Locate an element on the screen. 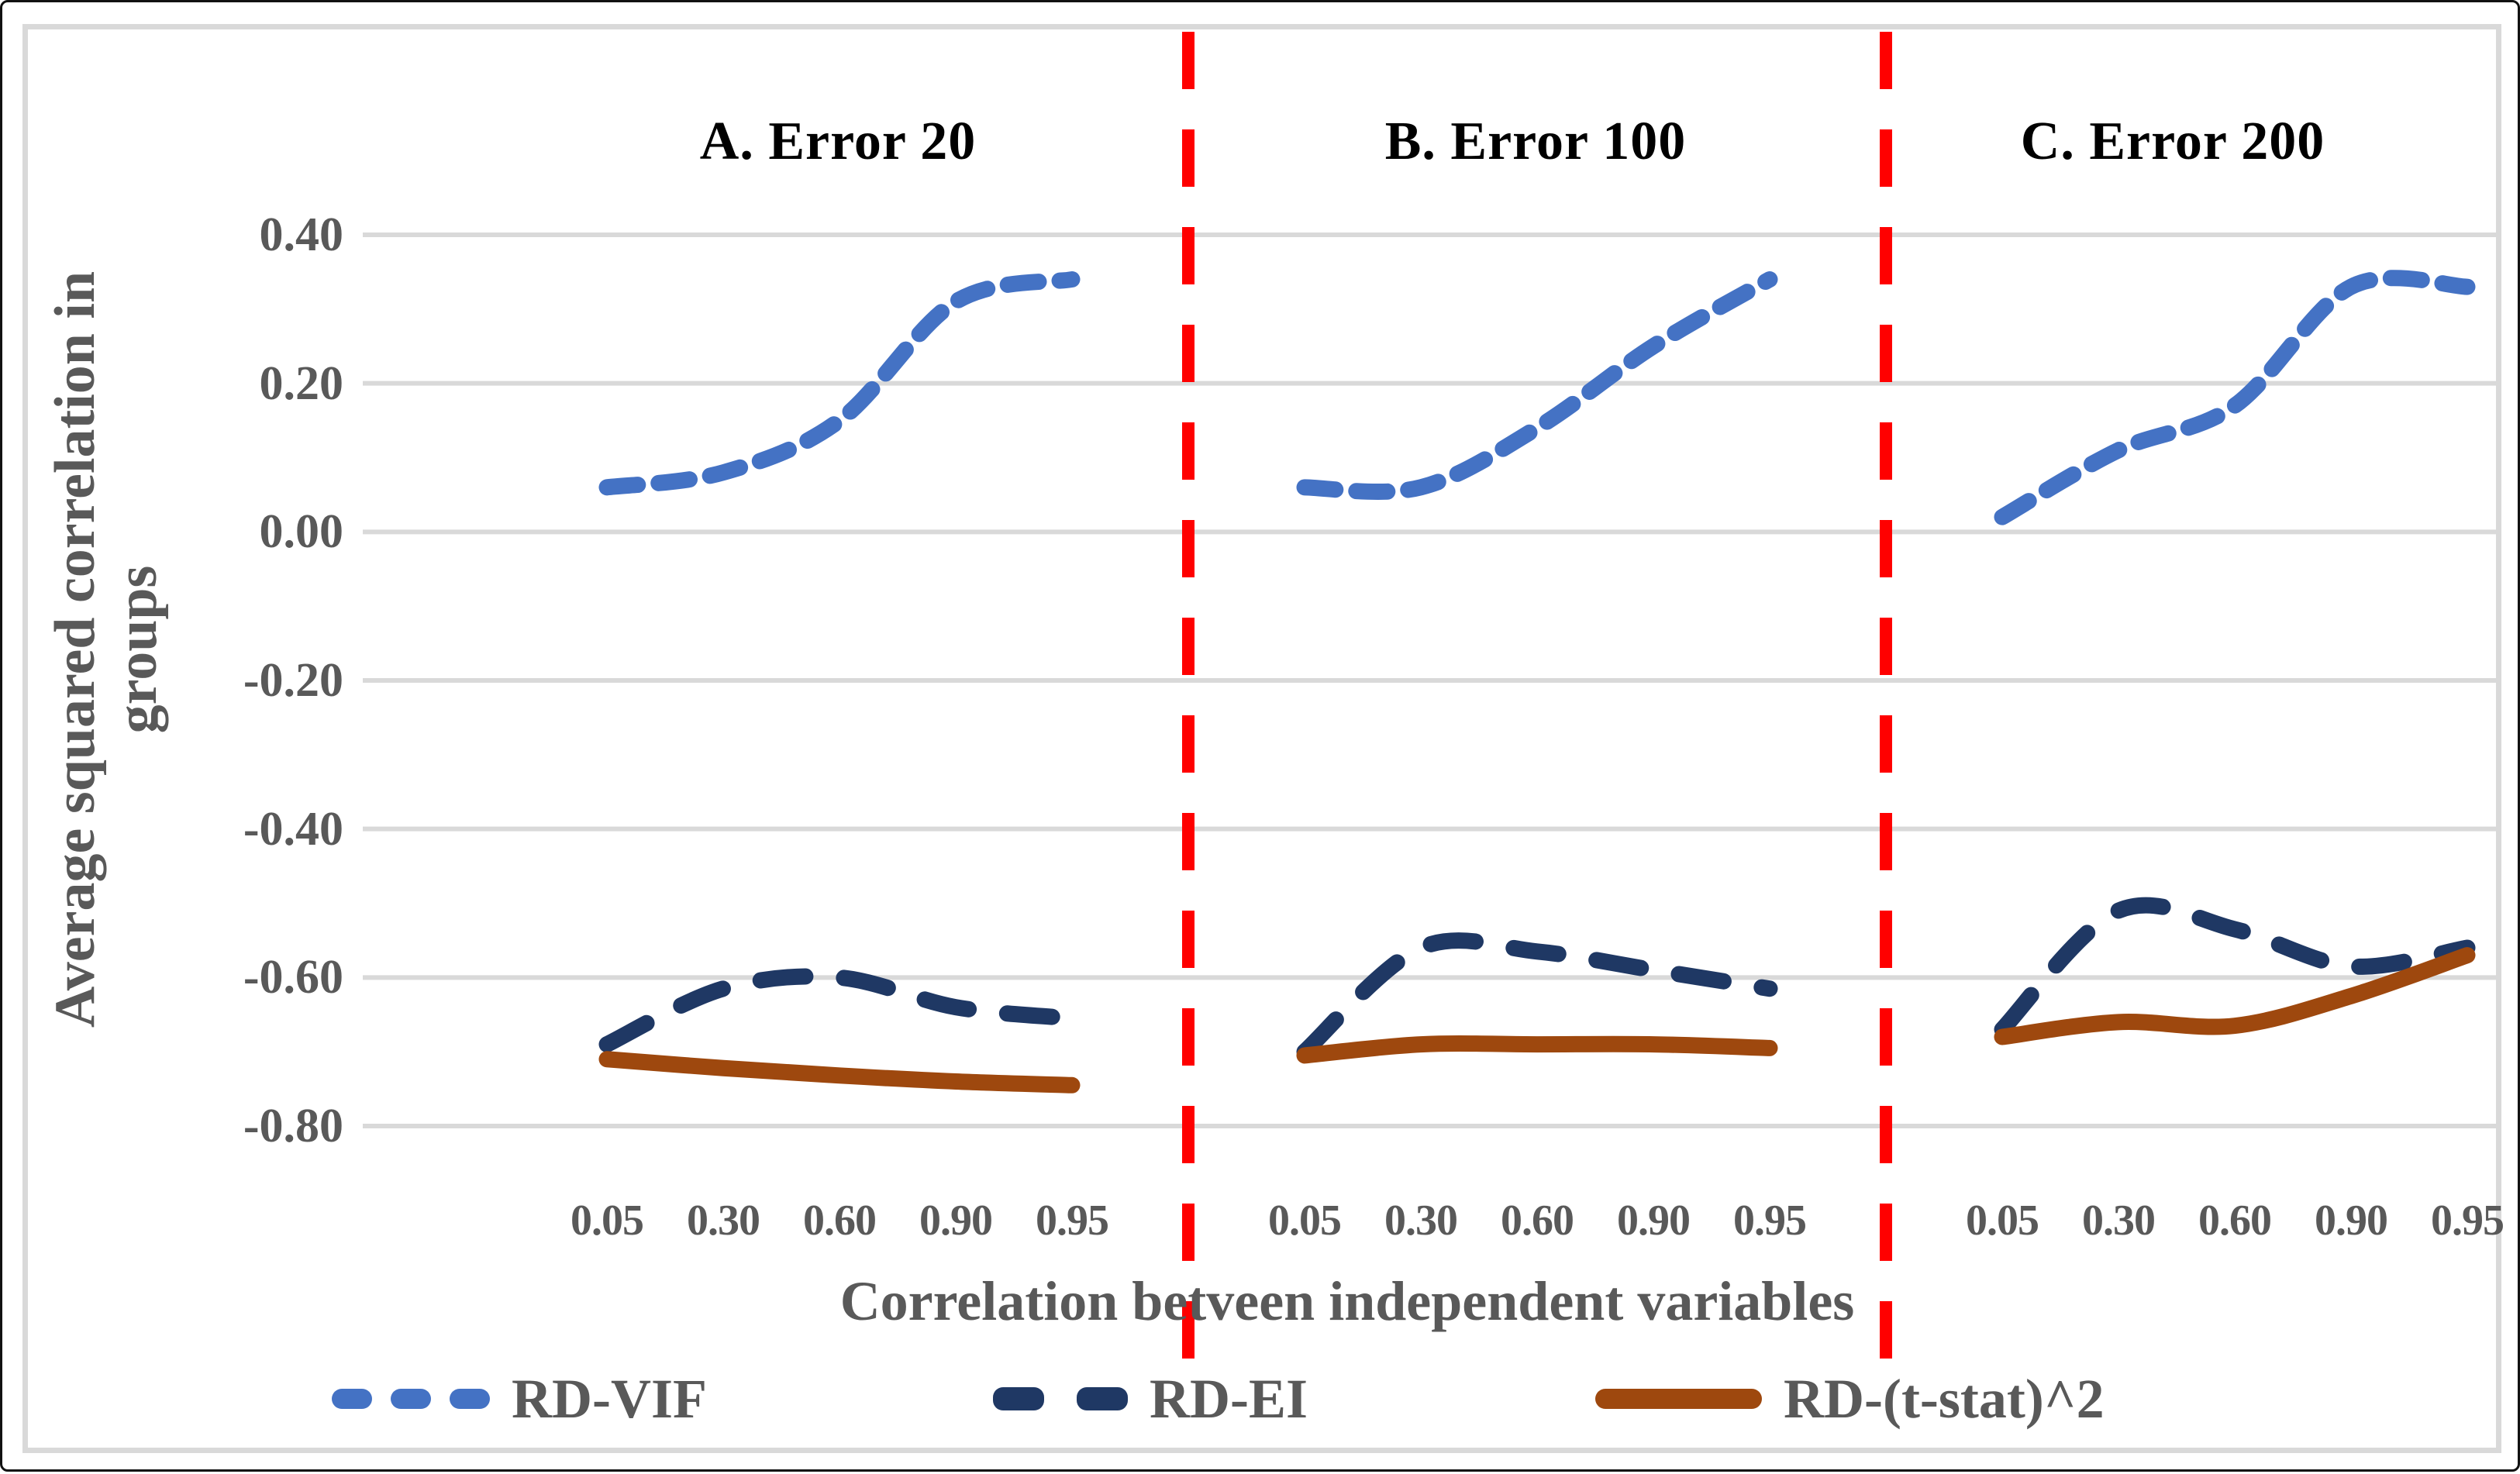  y-tick--0.80: -0.80 is located at coordinates (293, 1126).